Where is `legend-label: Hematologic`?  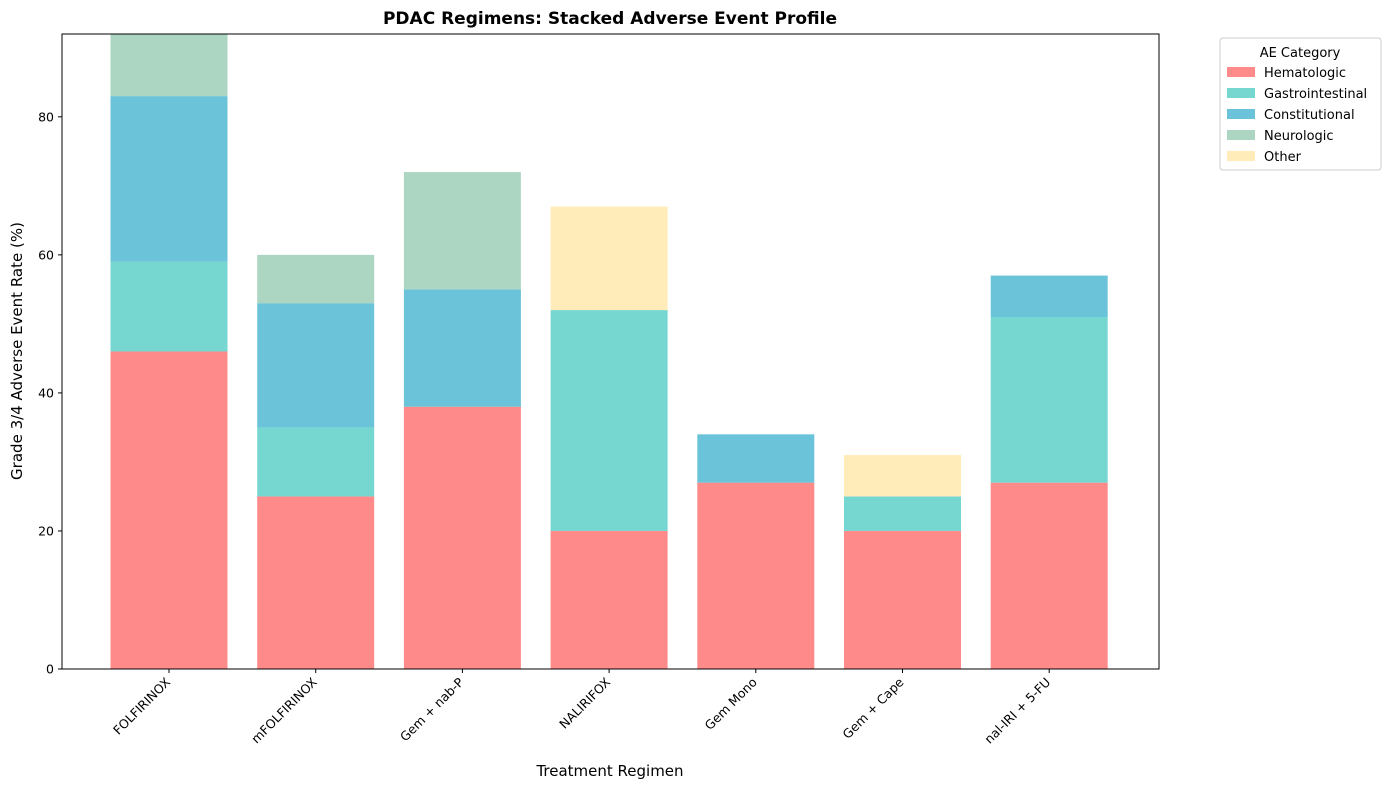 legend-label: Hematologic is located at coordinates (1305, 73).